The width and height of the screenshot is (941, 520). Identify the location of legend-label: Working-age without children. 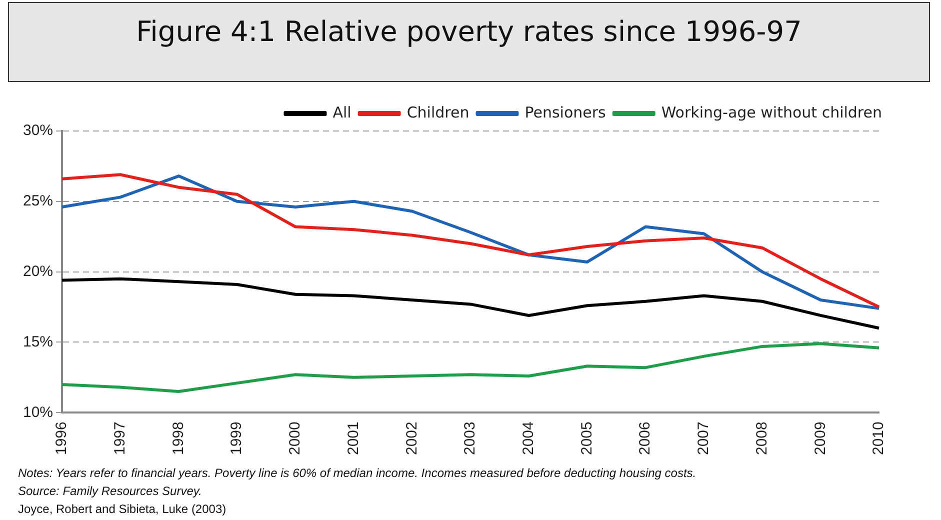
(771, 112).